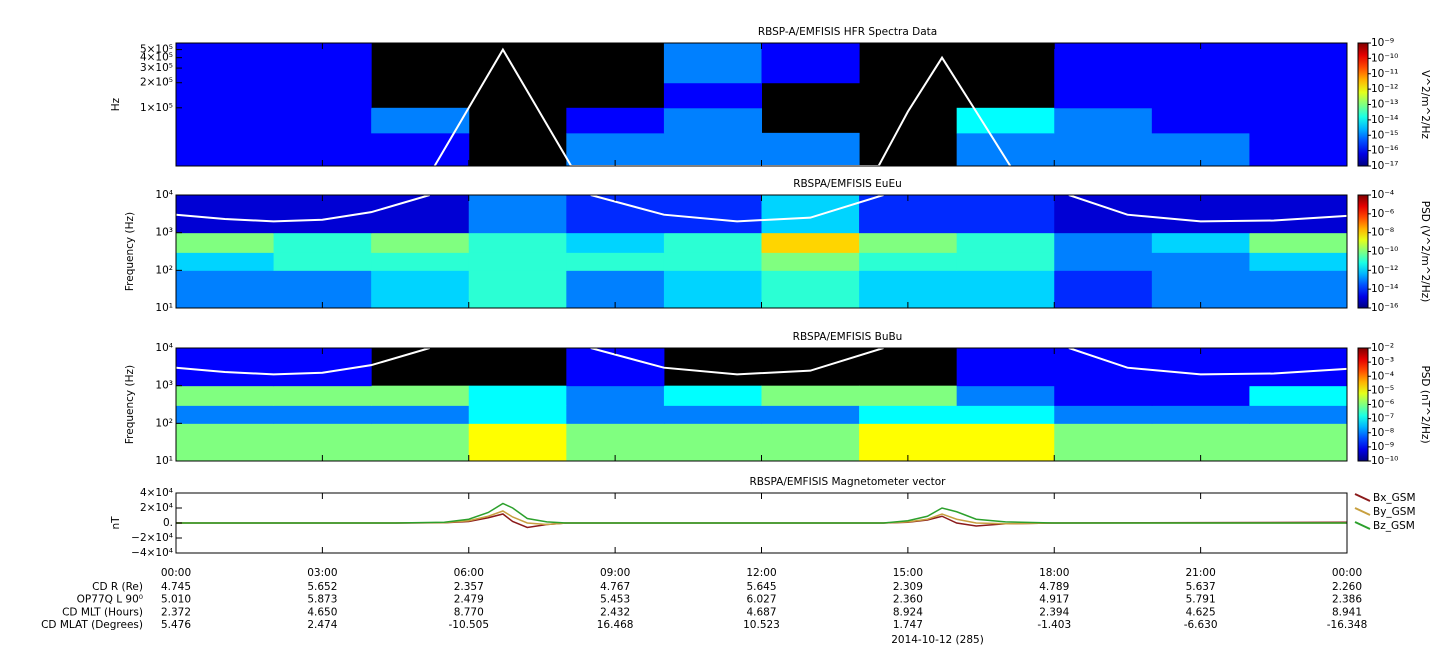 The image size is (1447, 658). What do you see at coordinates (615, 573) in the screenshot?
I see `x-tick-label: 09:00` at bounding box center [615, 573].